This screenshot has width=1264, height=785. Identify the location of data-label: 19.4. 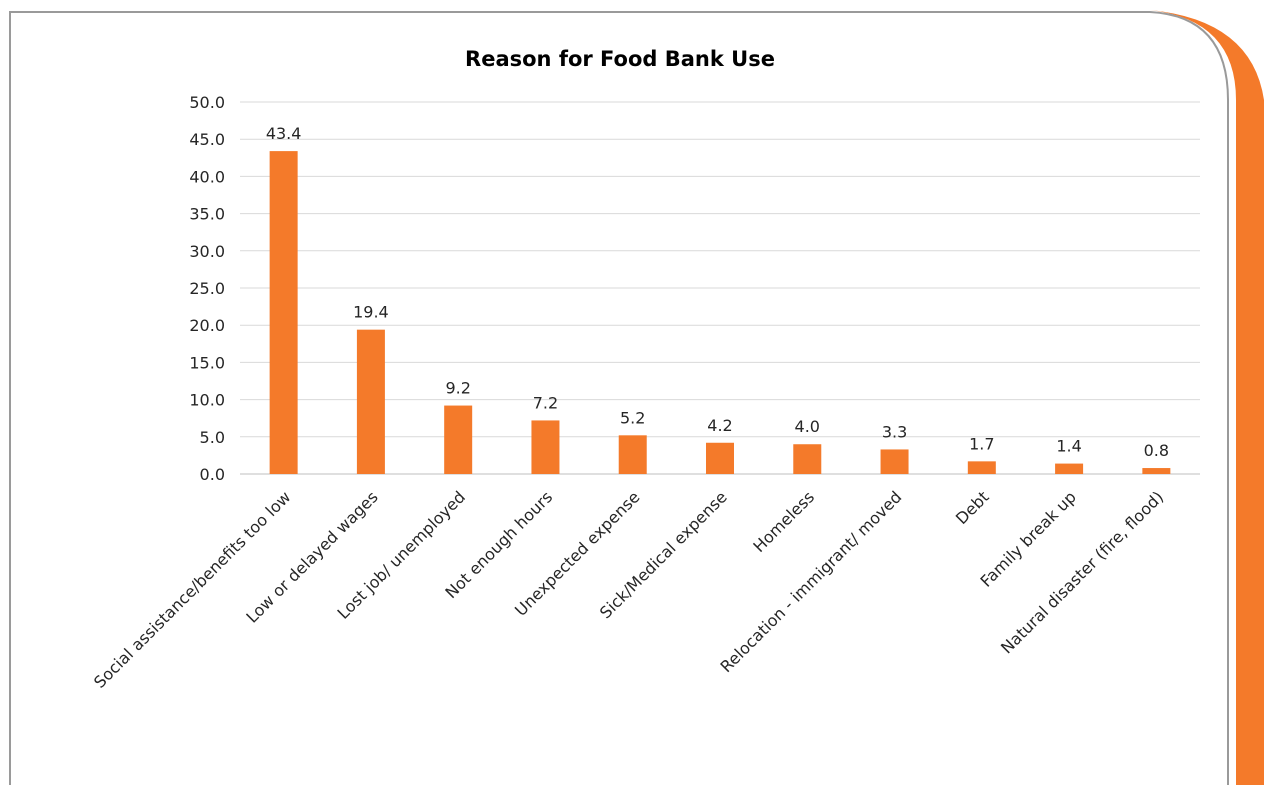
(371, 312).